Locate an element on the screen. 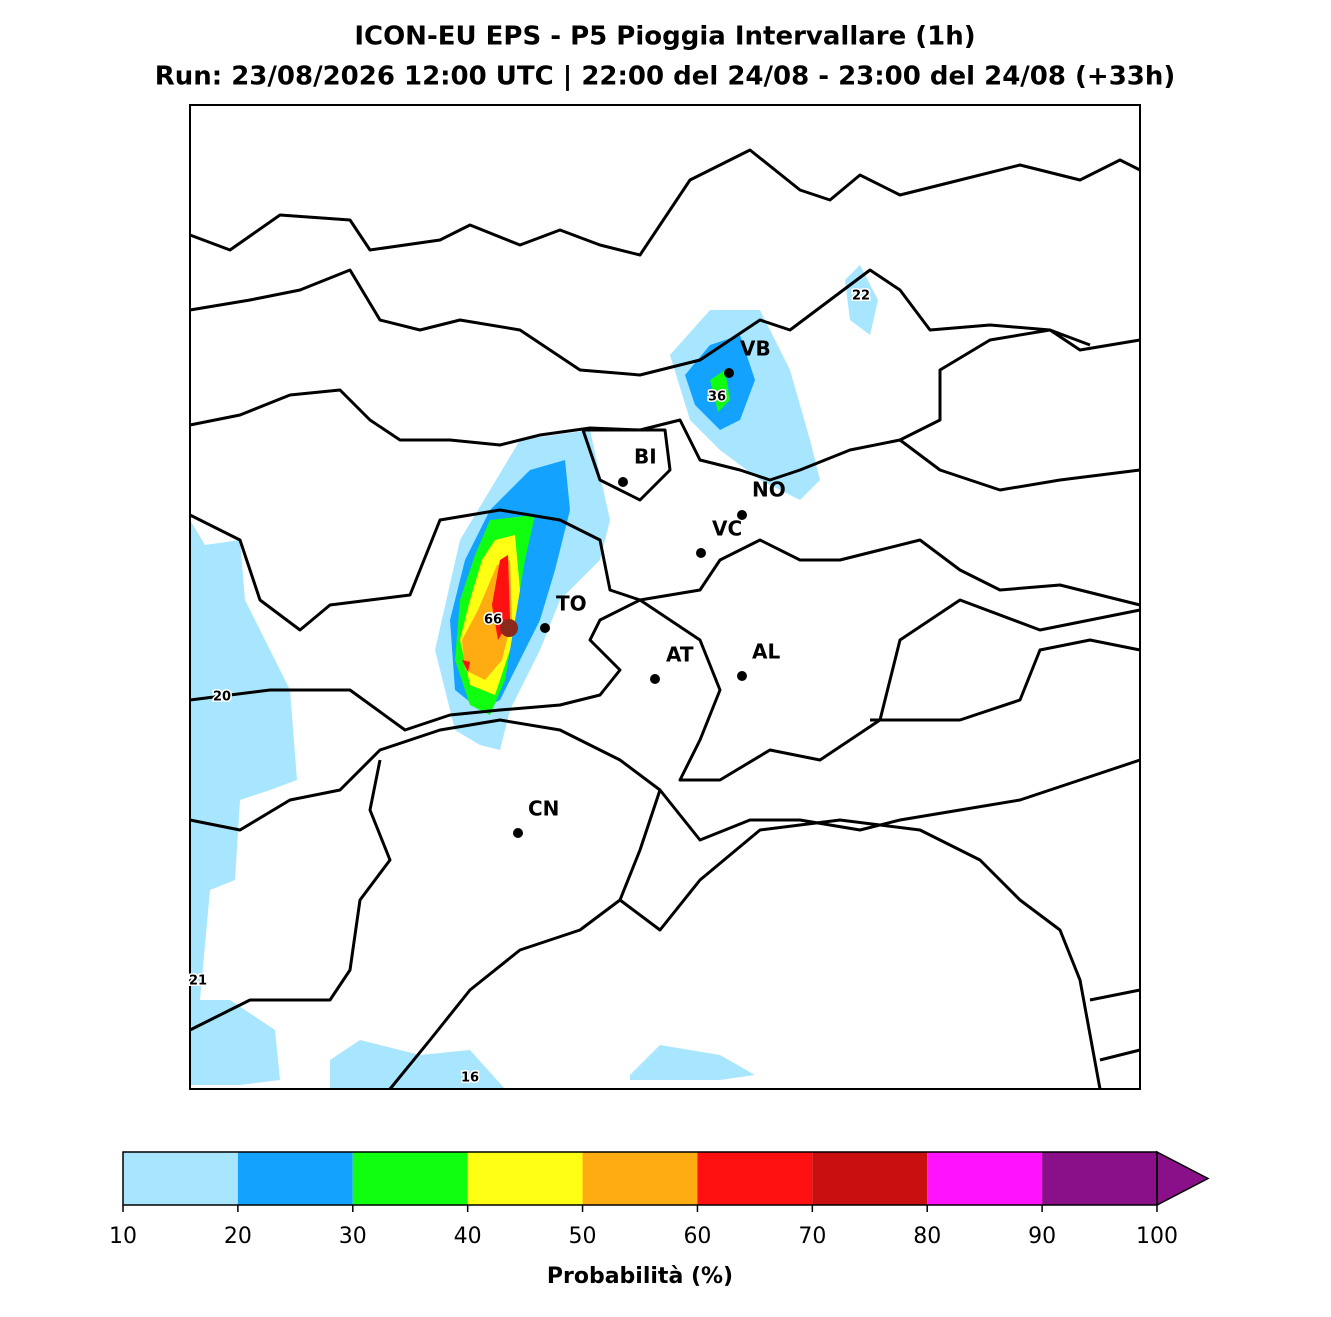 The image size is (1331, 1317). colorbar-tick-label: 50 is located at coordinates (583, 1236).